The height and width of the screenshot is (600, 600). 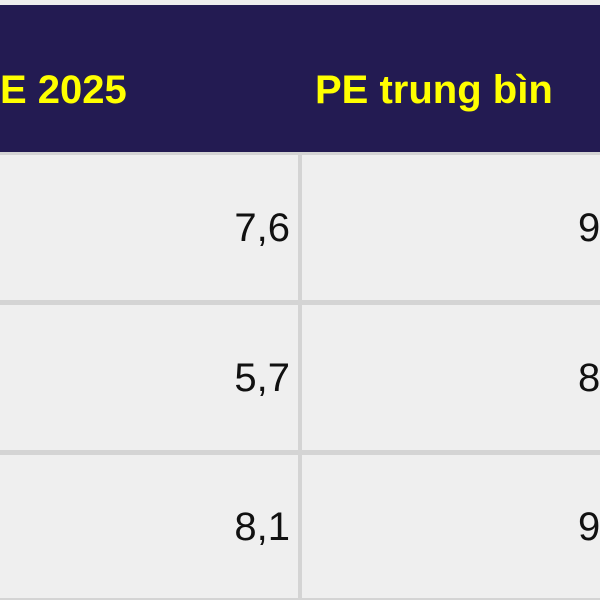 What do you see at coordinates (149, 227) in the screenshot?
I see `table-cell: 7,6` at bounding box center [149, 227].